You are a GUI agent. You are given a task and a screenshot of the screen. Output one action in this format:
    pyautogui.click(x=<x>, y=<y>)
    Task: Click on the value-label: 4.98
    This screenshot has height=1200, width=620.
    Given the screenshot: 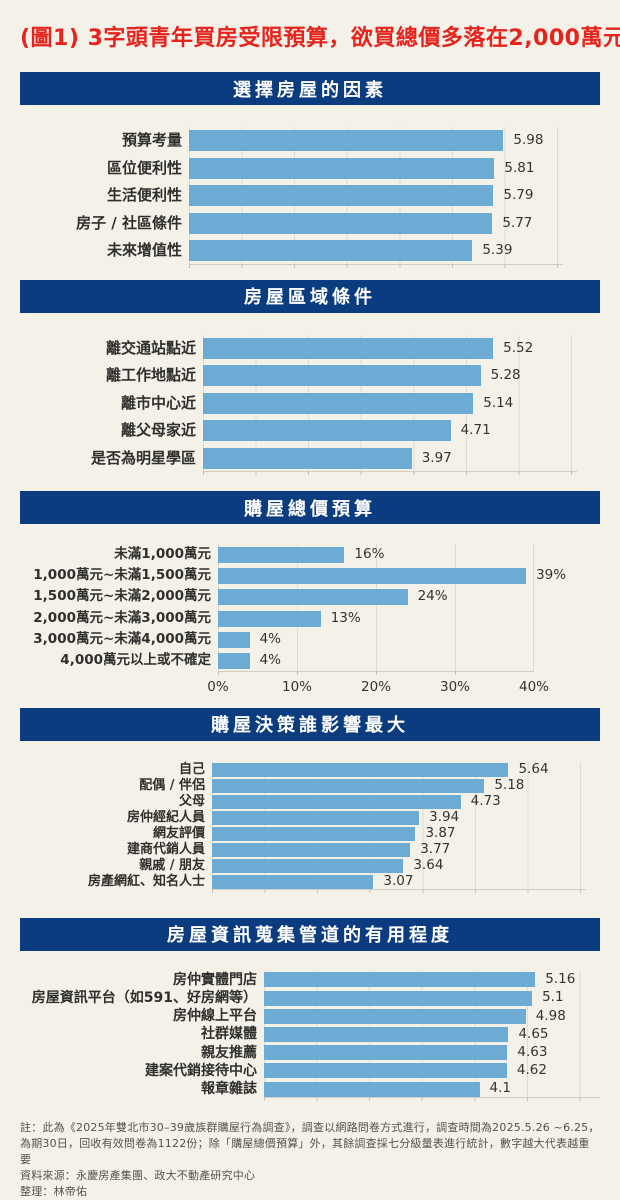 What is the action you would take?
    pyautogui.click(x=550, y=1015)
    